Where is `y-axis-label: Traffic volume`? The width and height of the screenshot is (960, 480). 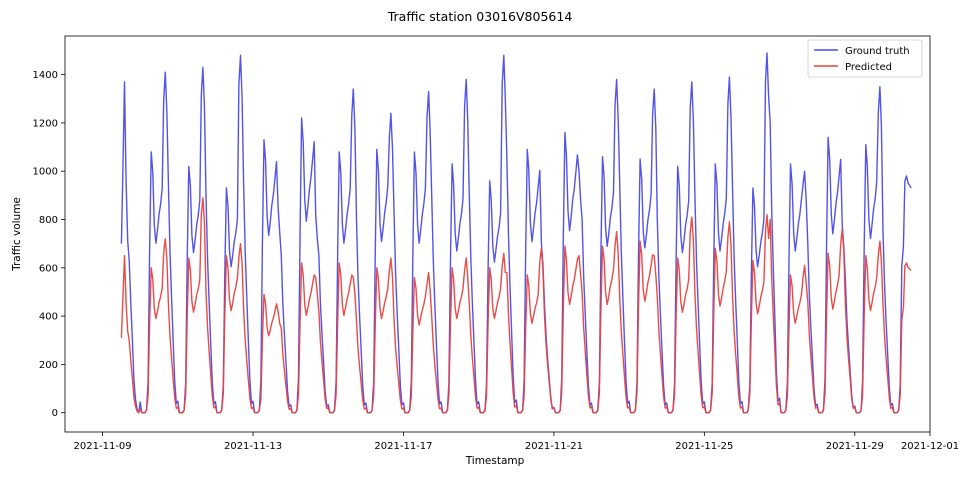
y-axis-label: Traffic volume is located at coordinates (17, 234).